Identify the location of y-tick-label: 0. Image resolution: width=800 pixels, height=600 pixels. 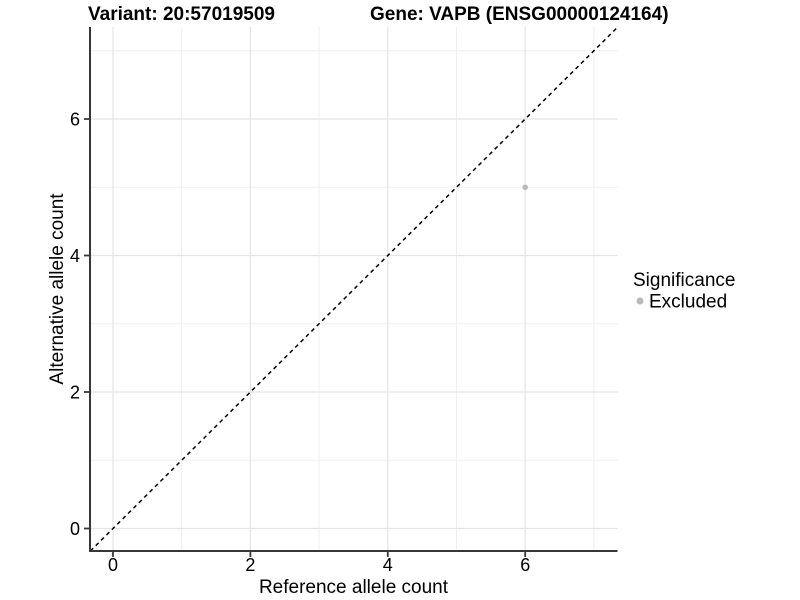
(75, 529).